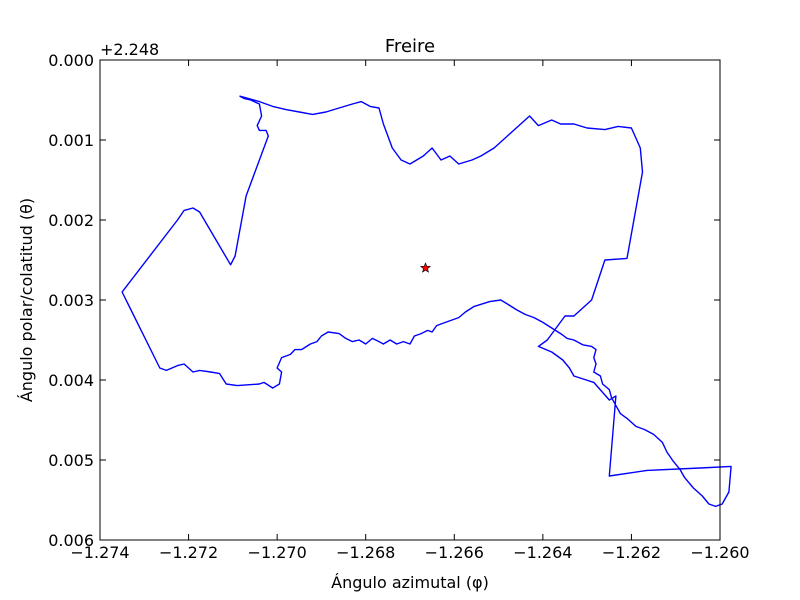 This screenshot has height=600, width=800. What do you see at coordinates (631, 552) in the screenshot?
I see `x-tick-label: −1.262` at bounding box center [631, 552].